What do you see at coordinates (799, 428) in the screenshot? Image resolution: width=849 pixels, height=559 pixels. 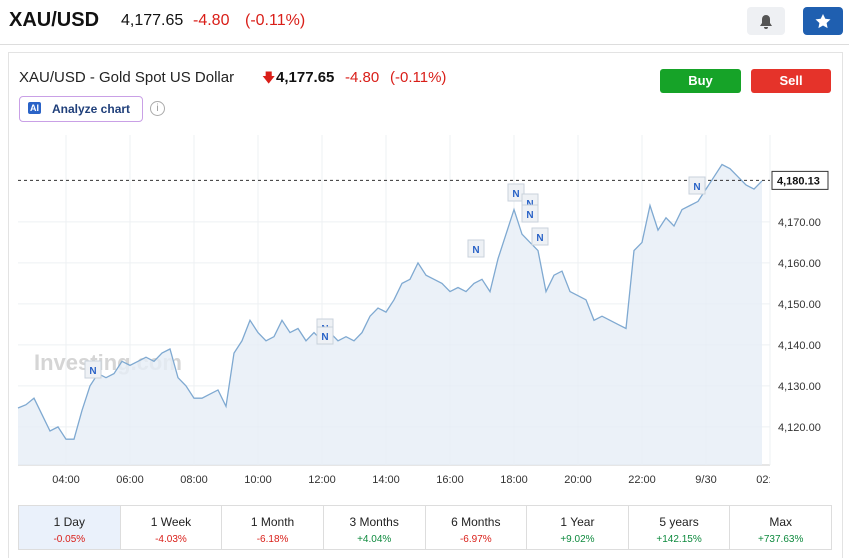 I see `y-tick-label: 4,120.00` at bounding box center [799, 428].